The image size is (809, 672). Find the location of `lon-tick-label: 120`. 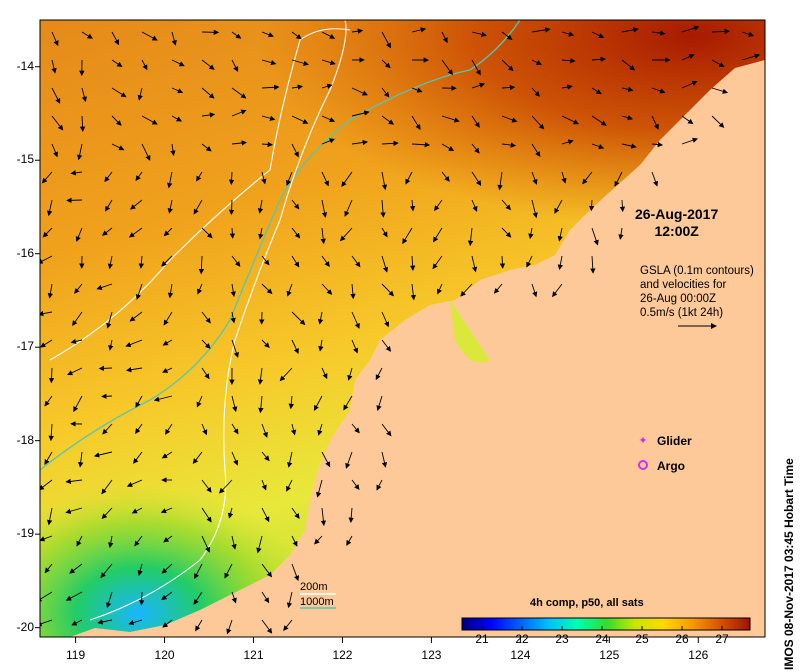

lon-tick-label: 120 is located at coordinates (164, 655).